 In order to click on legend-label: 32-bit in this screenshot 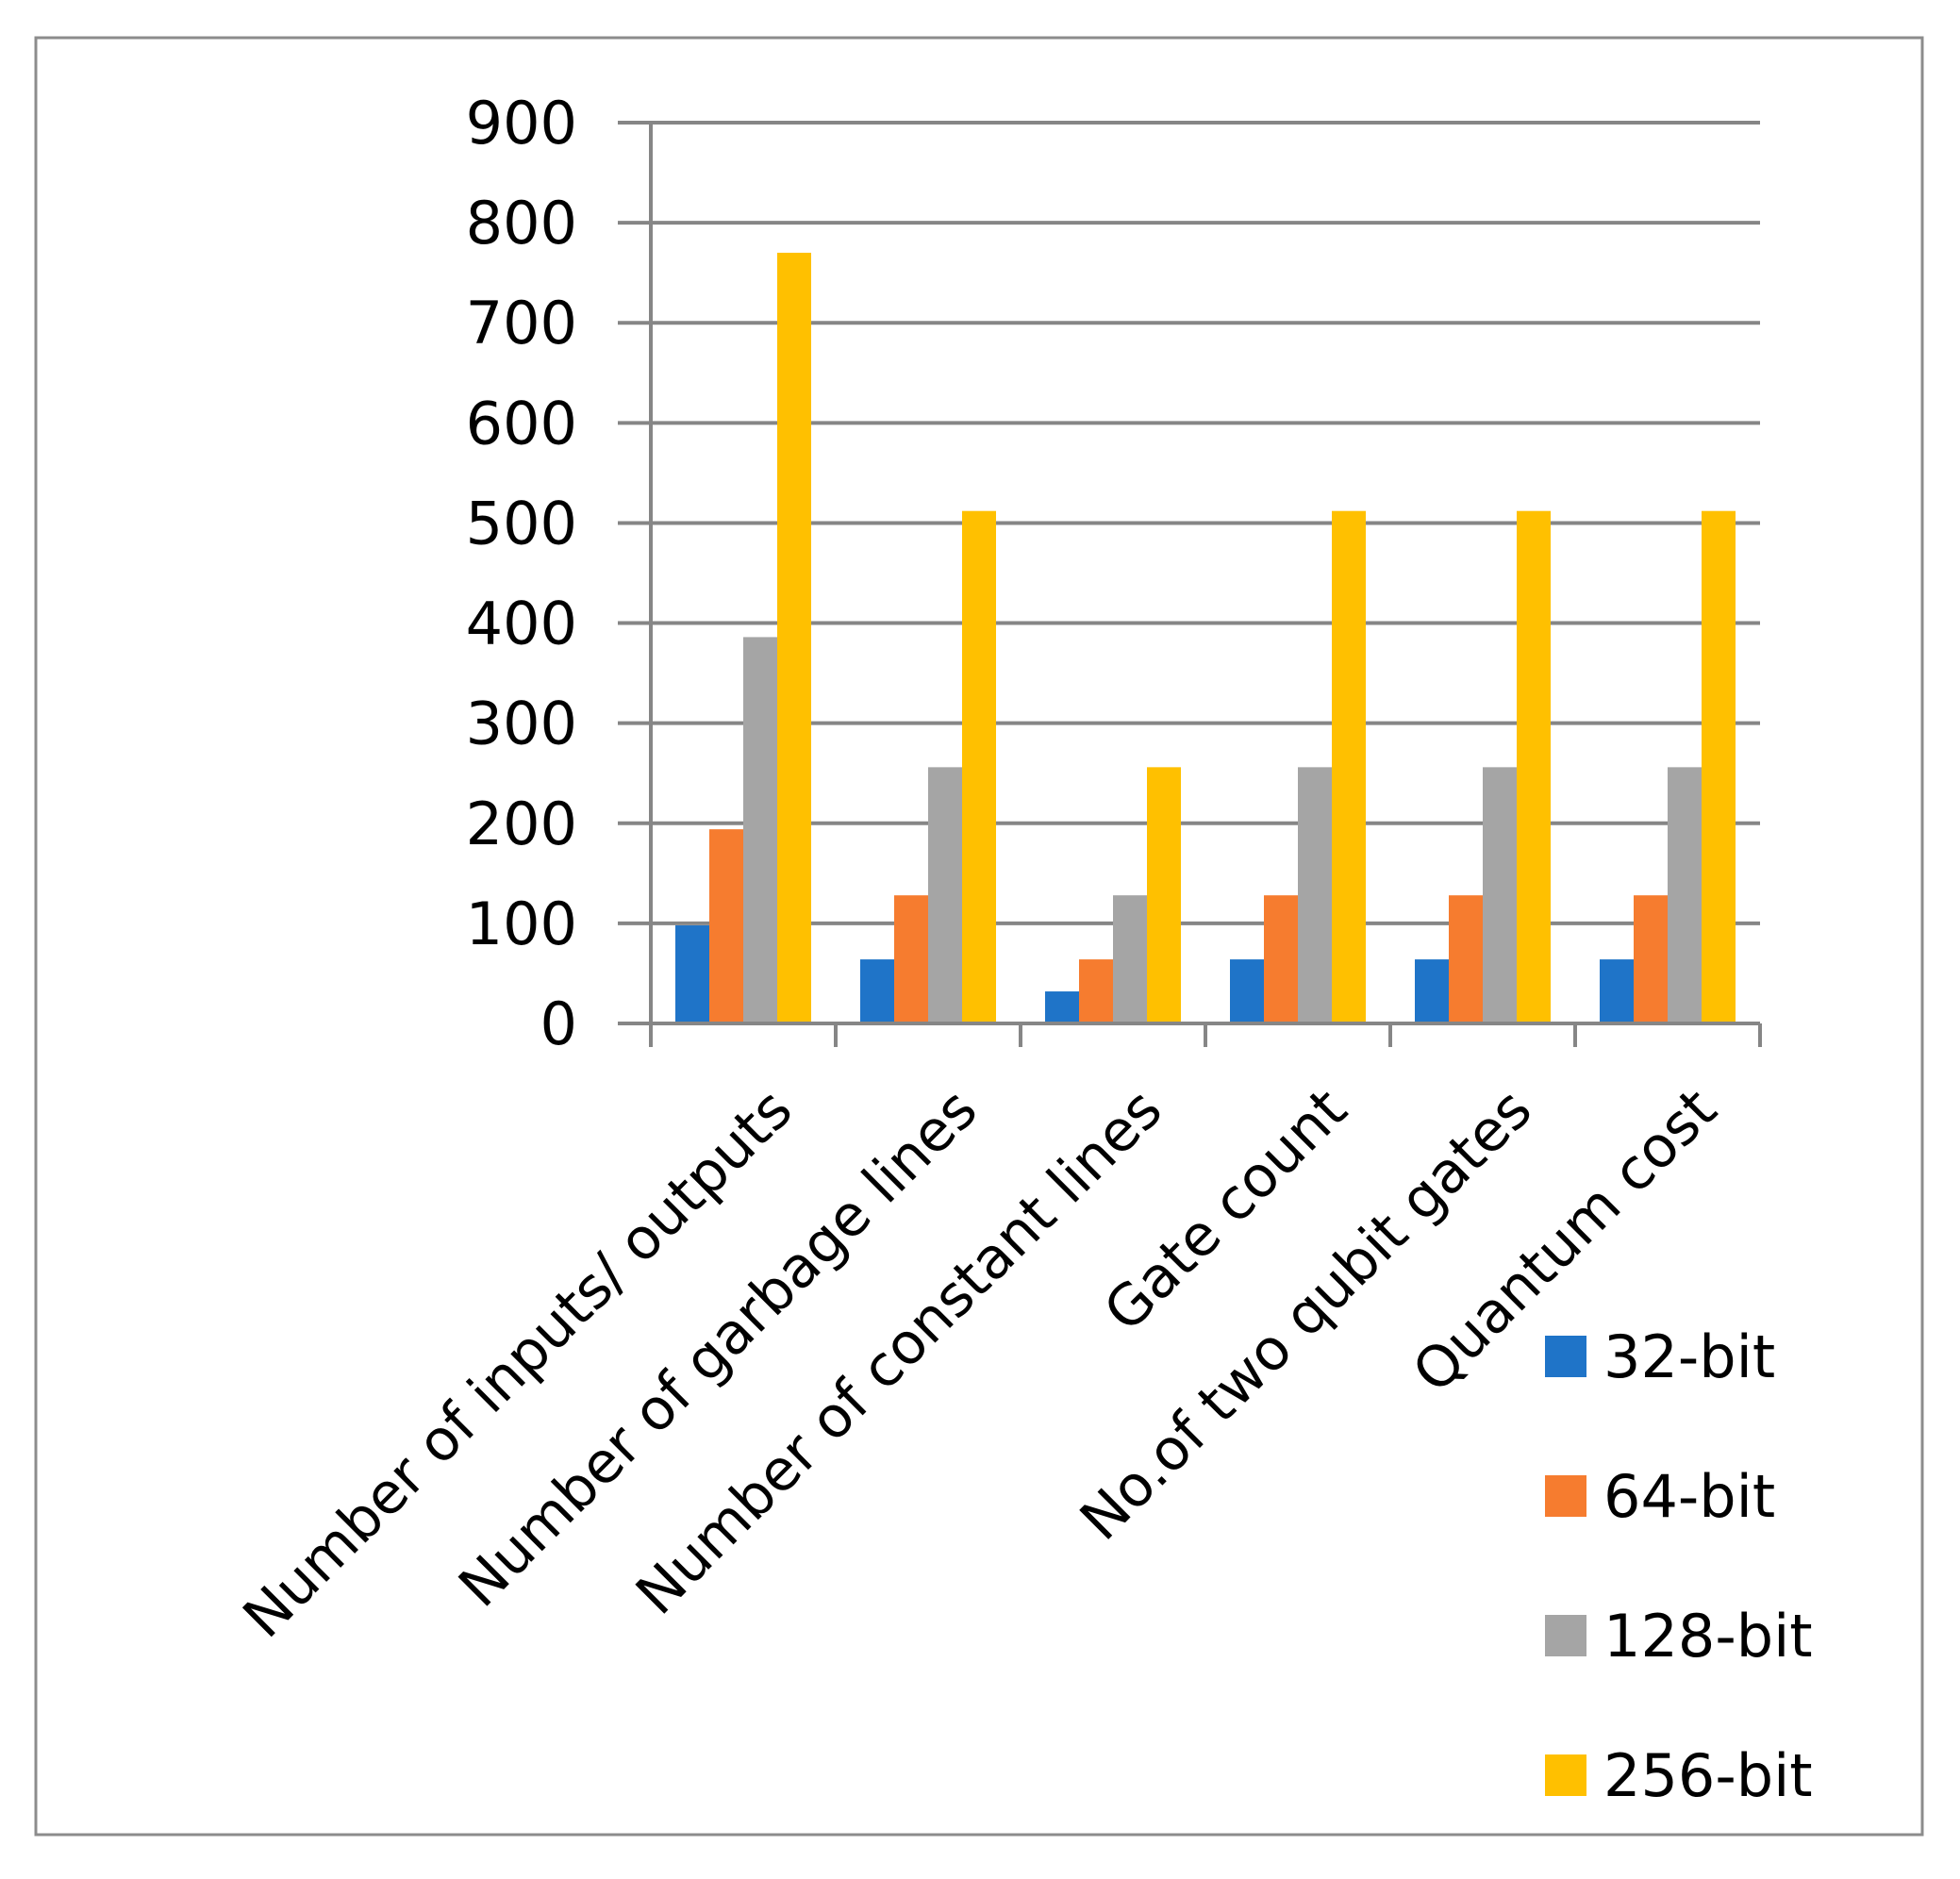, I will do `click(1689, 1356)`.